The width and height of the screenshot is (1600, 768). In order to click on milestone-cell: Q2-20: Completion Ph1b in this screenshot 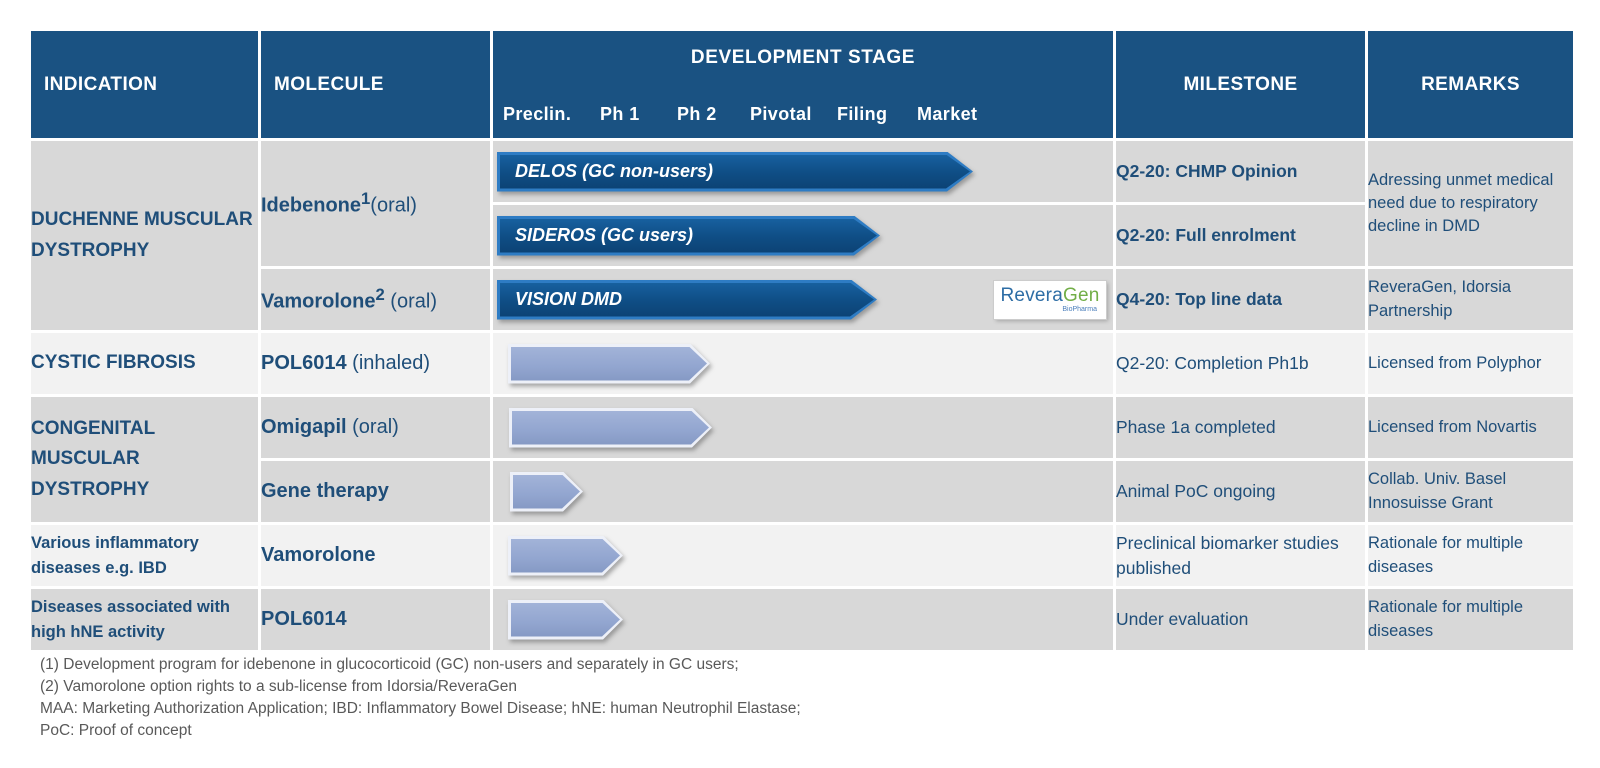, I will do `click(1240, 363)`.